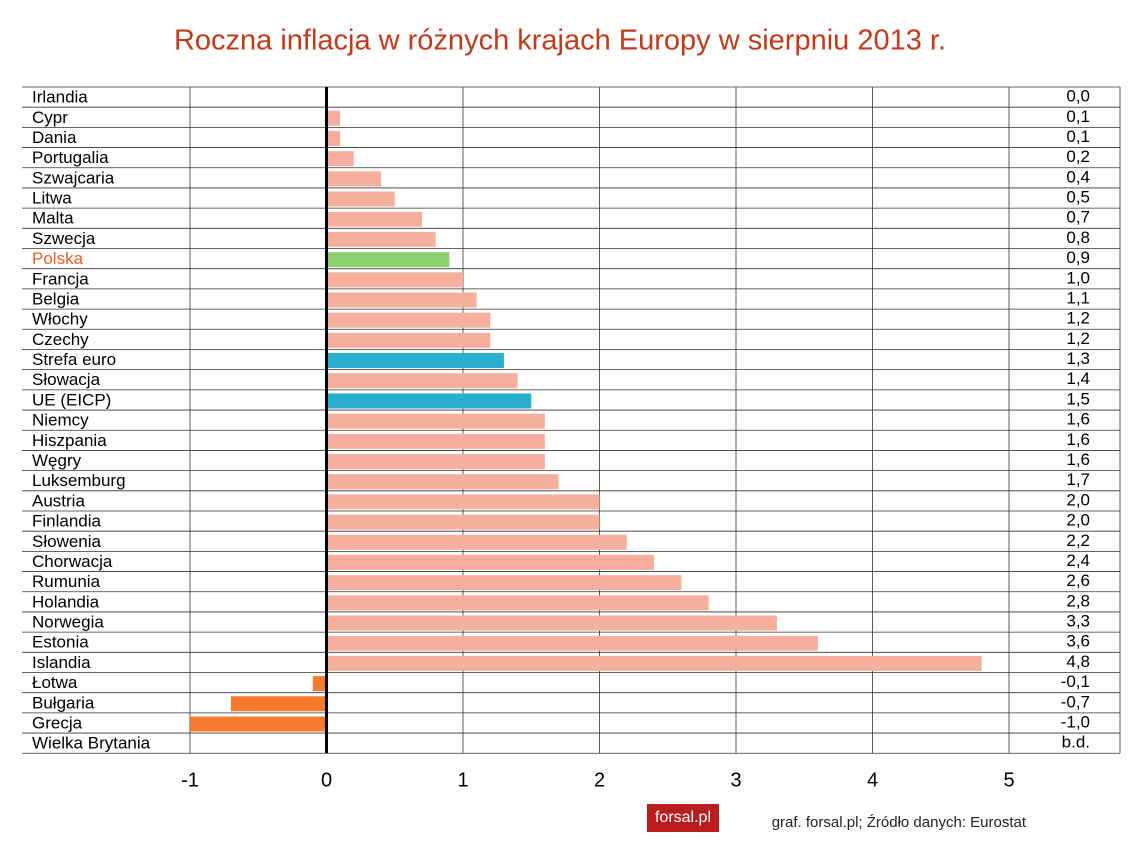 This screenshot has height=846, width=1130. What do you see at coordinates (1075, 721) in the screenshot?
I see `value-label: -1,0` at bounding box center [1075, 721].